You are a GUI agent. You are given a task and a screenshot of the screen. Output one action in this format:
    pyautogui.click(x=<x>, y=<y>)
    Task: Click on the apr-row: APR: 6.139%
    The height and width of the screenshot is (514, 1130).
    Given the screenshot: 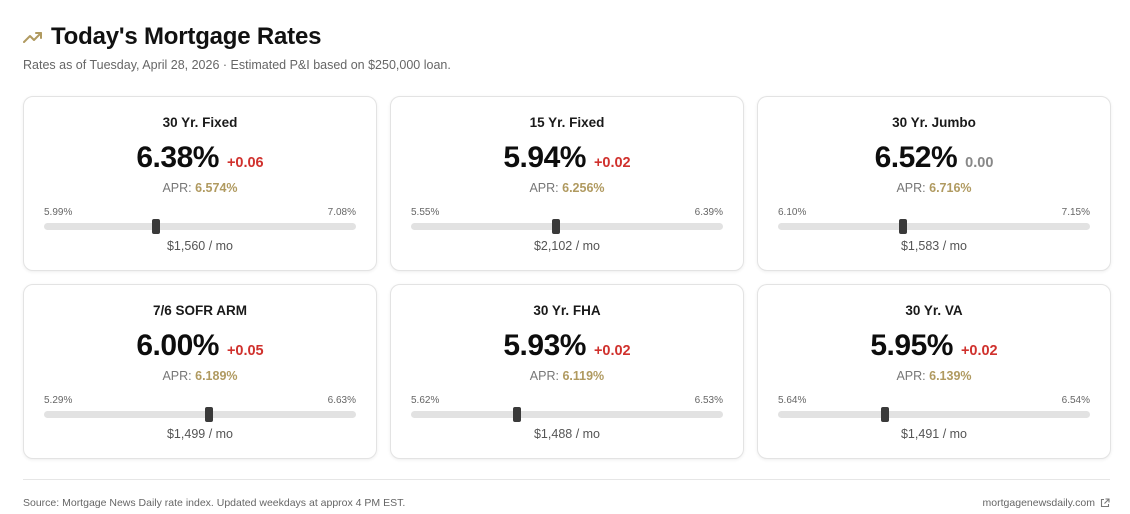 What is the action you would take?
    pyautogui.click(x=934, y=376)
    